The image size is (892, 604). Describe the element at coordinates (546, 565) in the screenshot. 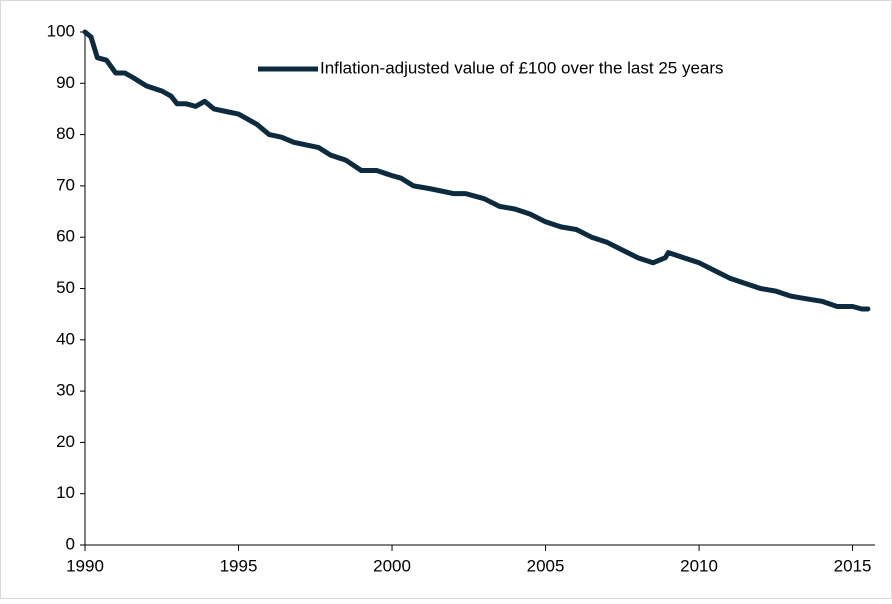

I see `x-tick-label: 2005` at that location.